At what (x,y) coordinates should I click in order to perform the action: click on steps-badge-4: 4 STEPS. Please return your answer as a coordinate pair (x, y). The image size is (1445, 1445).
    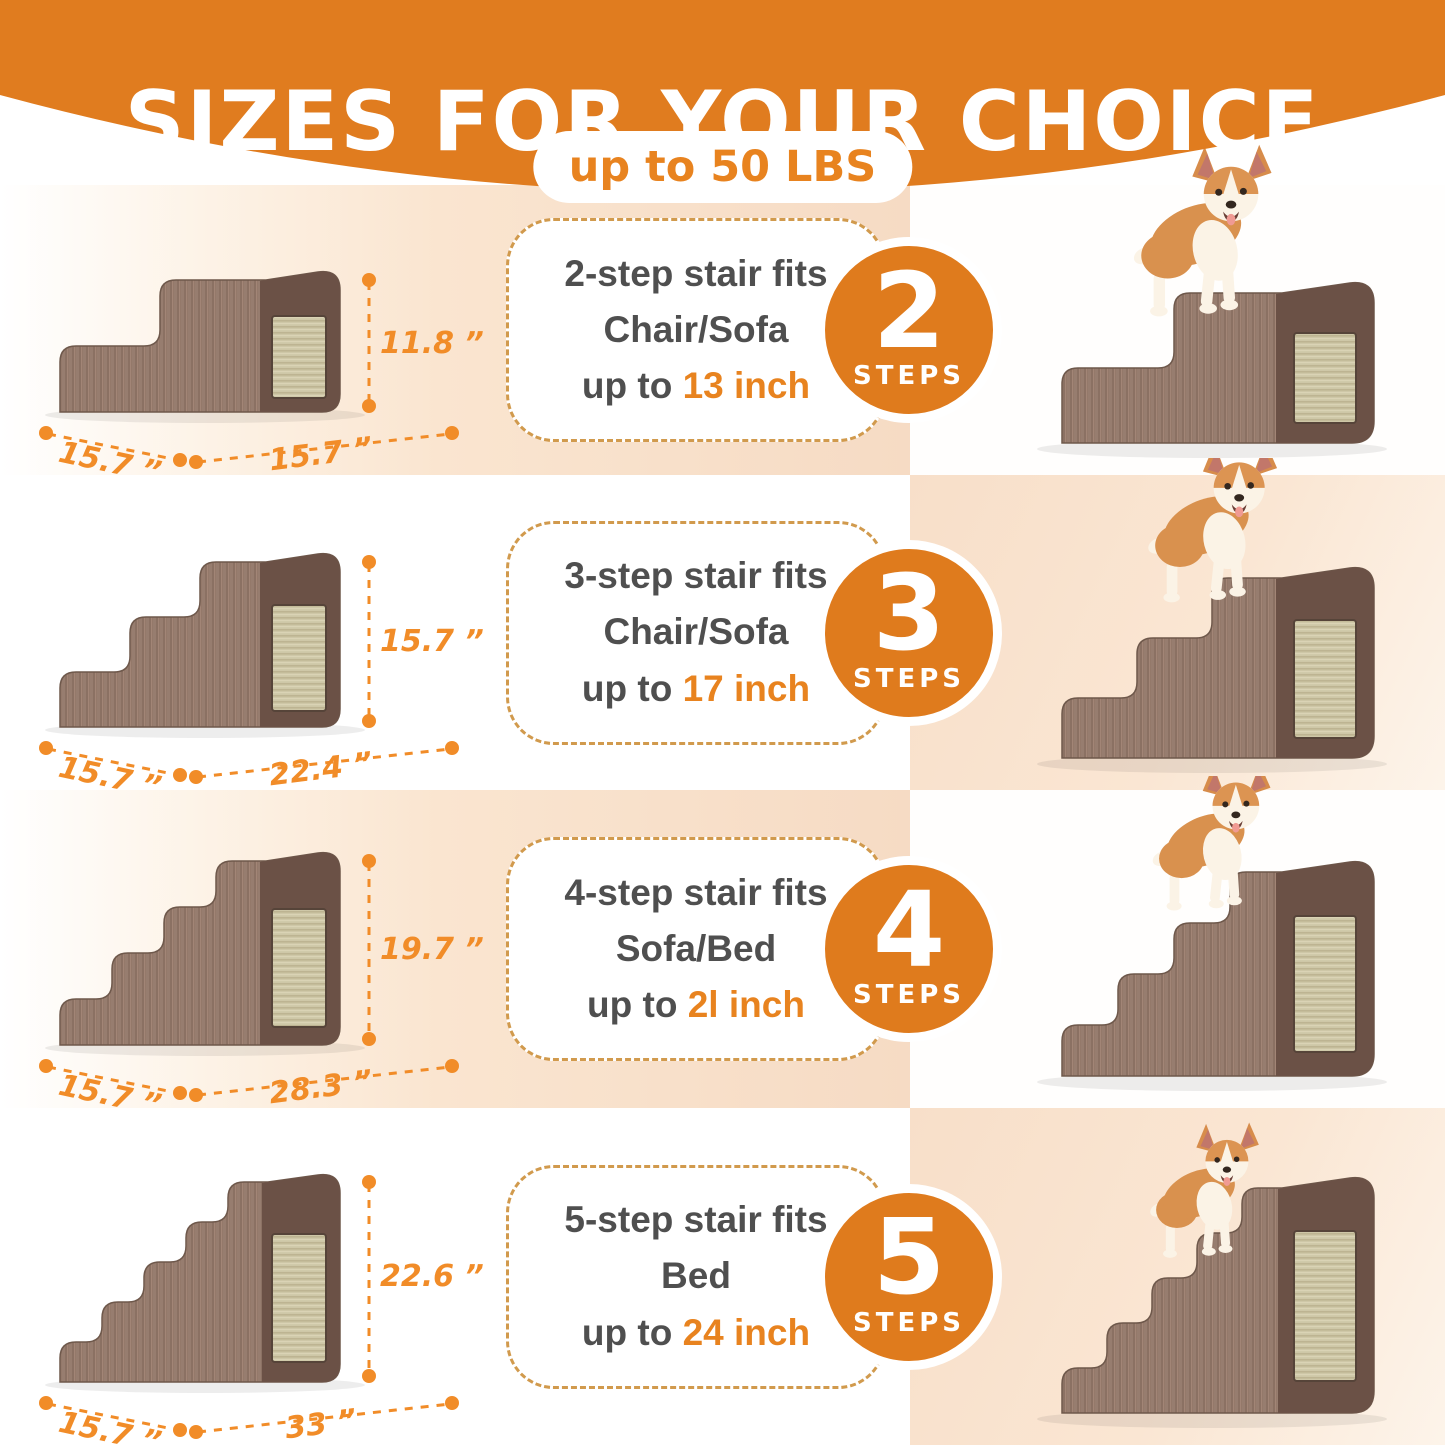
    Looking at the image, I should click on (909, 949).